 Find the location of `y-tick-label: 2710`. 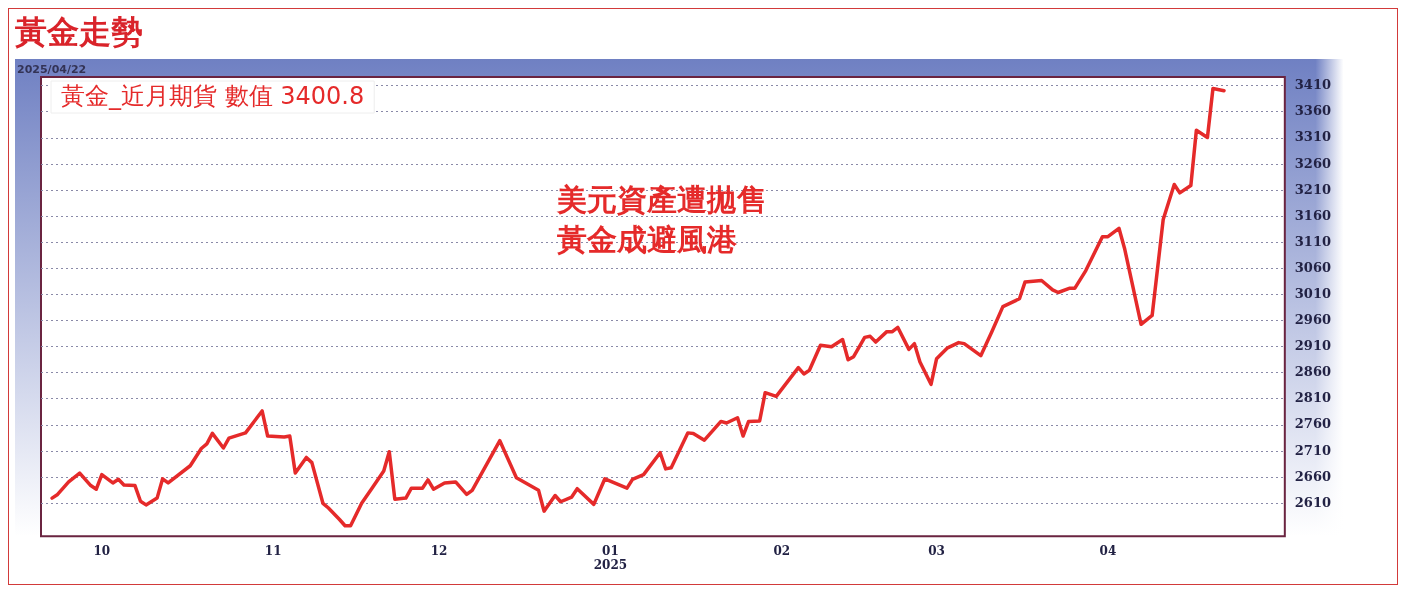

y-tick-label: 2710 is located at coordinates (1313, 450).